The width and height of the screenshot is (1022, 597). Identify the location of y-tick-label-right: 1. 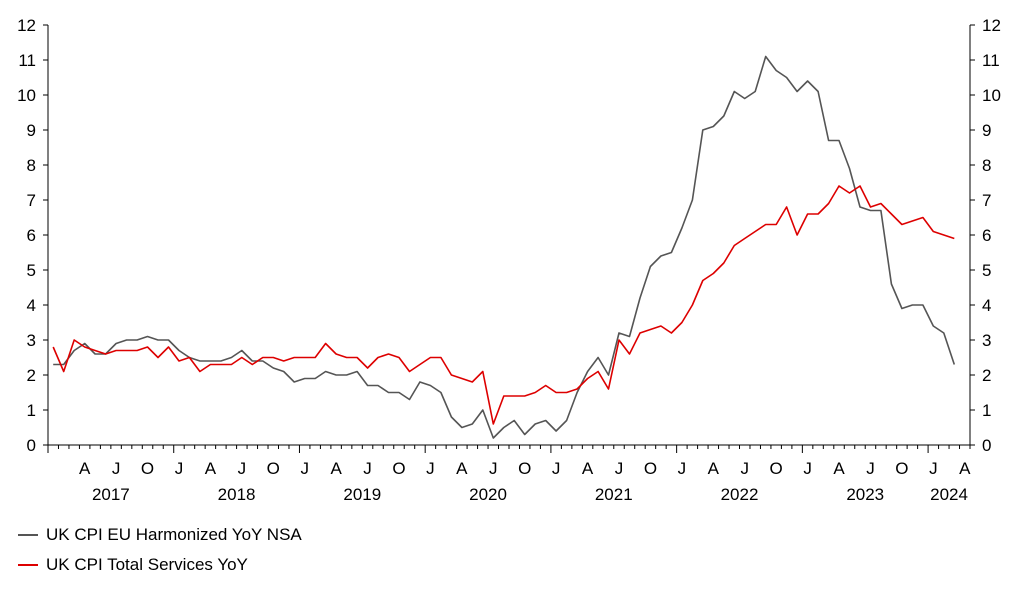
(986, 410).